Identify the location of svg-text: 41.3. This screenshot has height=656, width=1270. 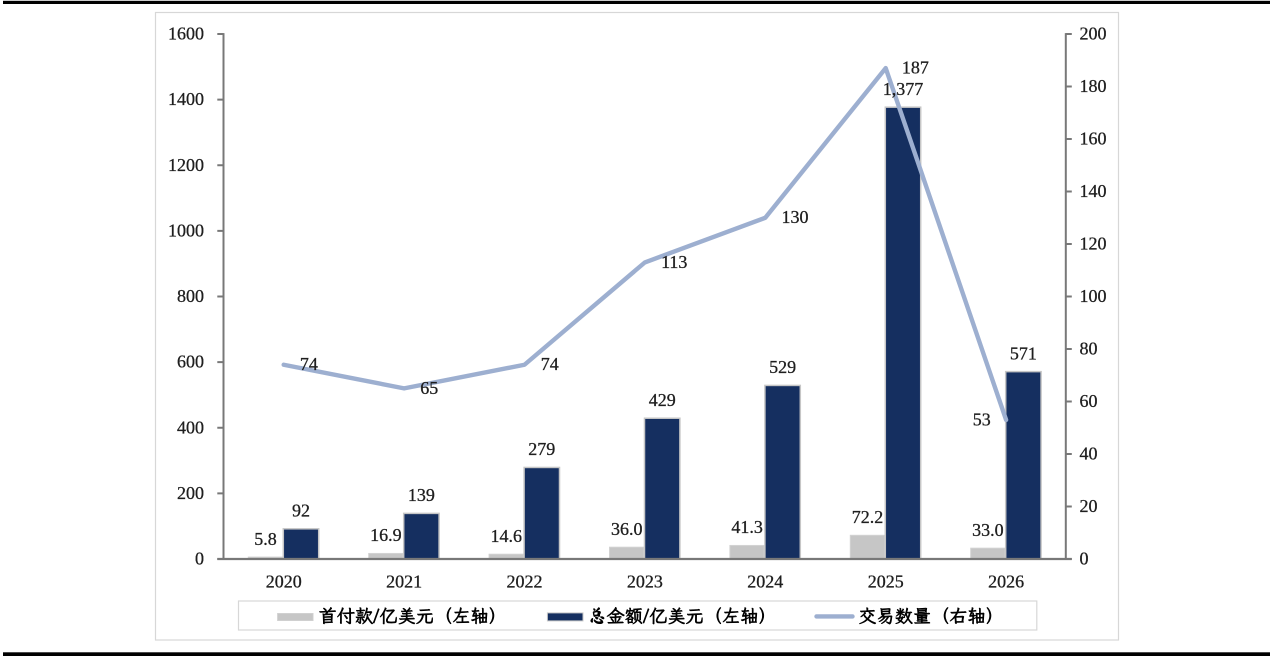
(747, 527).